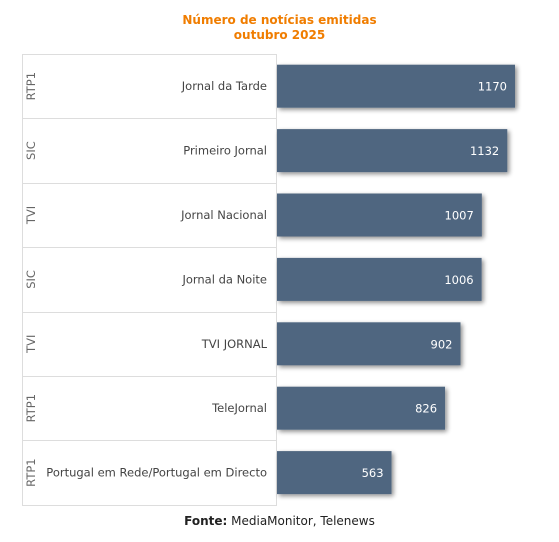  I want to click on program-label: TeleJornal, so click(239, 408).